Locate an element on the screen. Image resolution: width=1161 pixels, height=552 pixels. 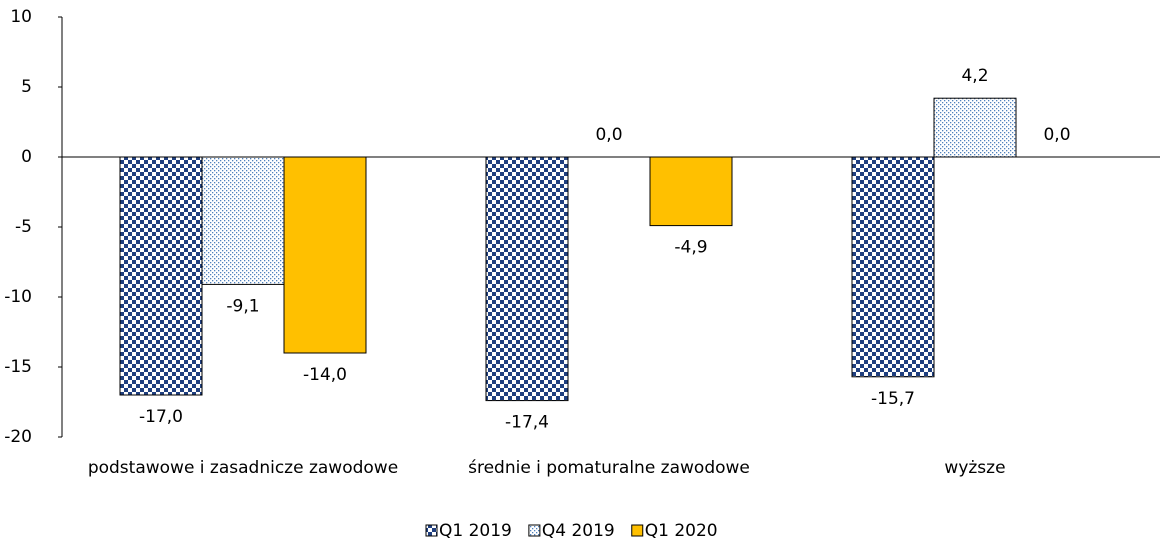
y-tick-label: 0 is located at coordinates (26, 157).